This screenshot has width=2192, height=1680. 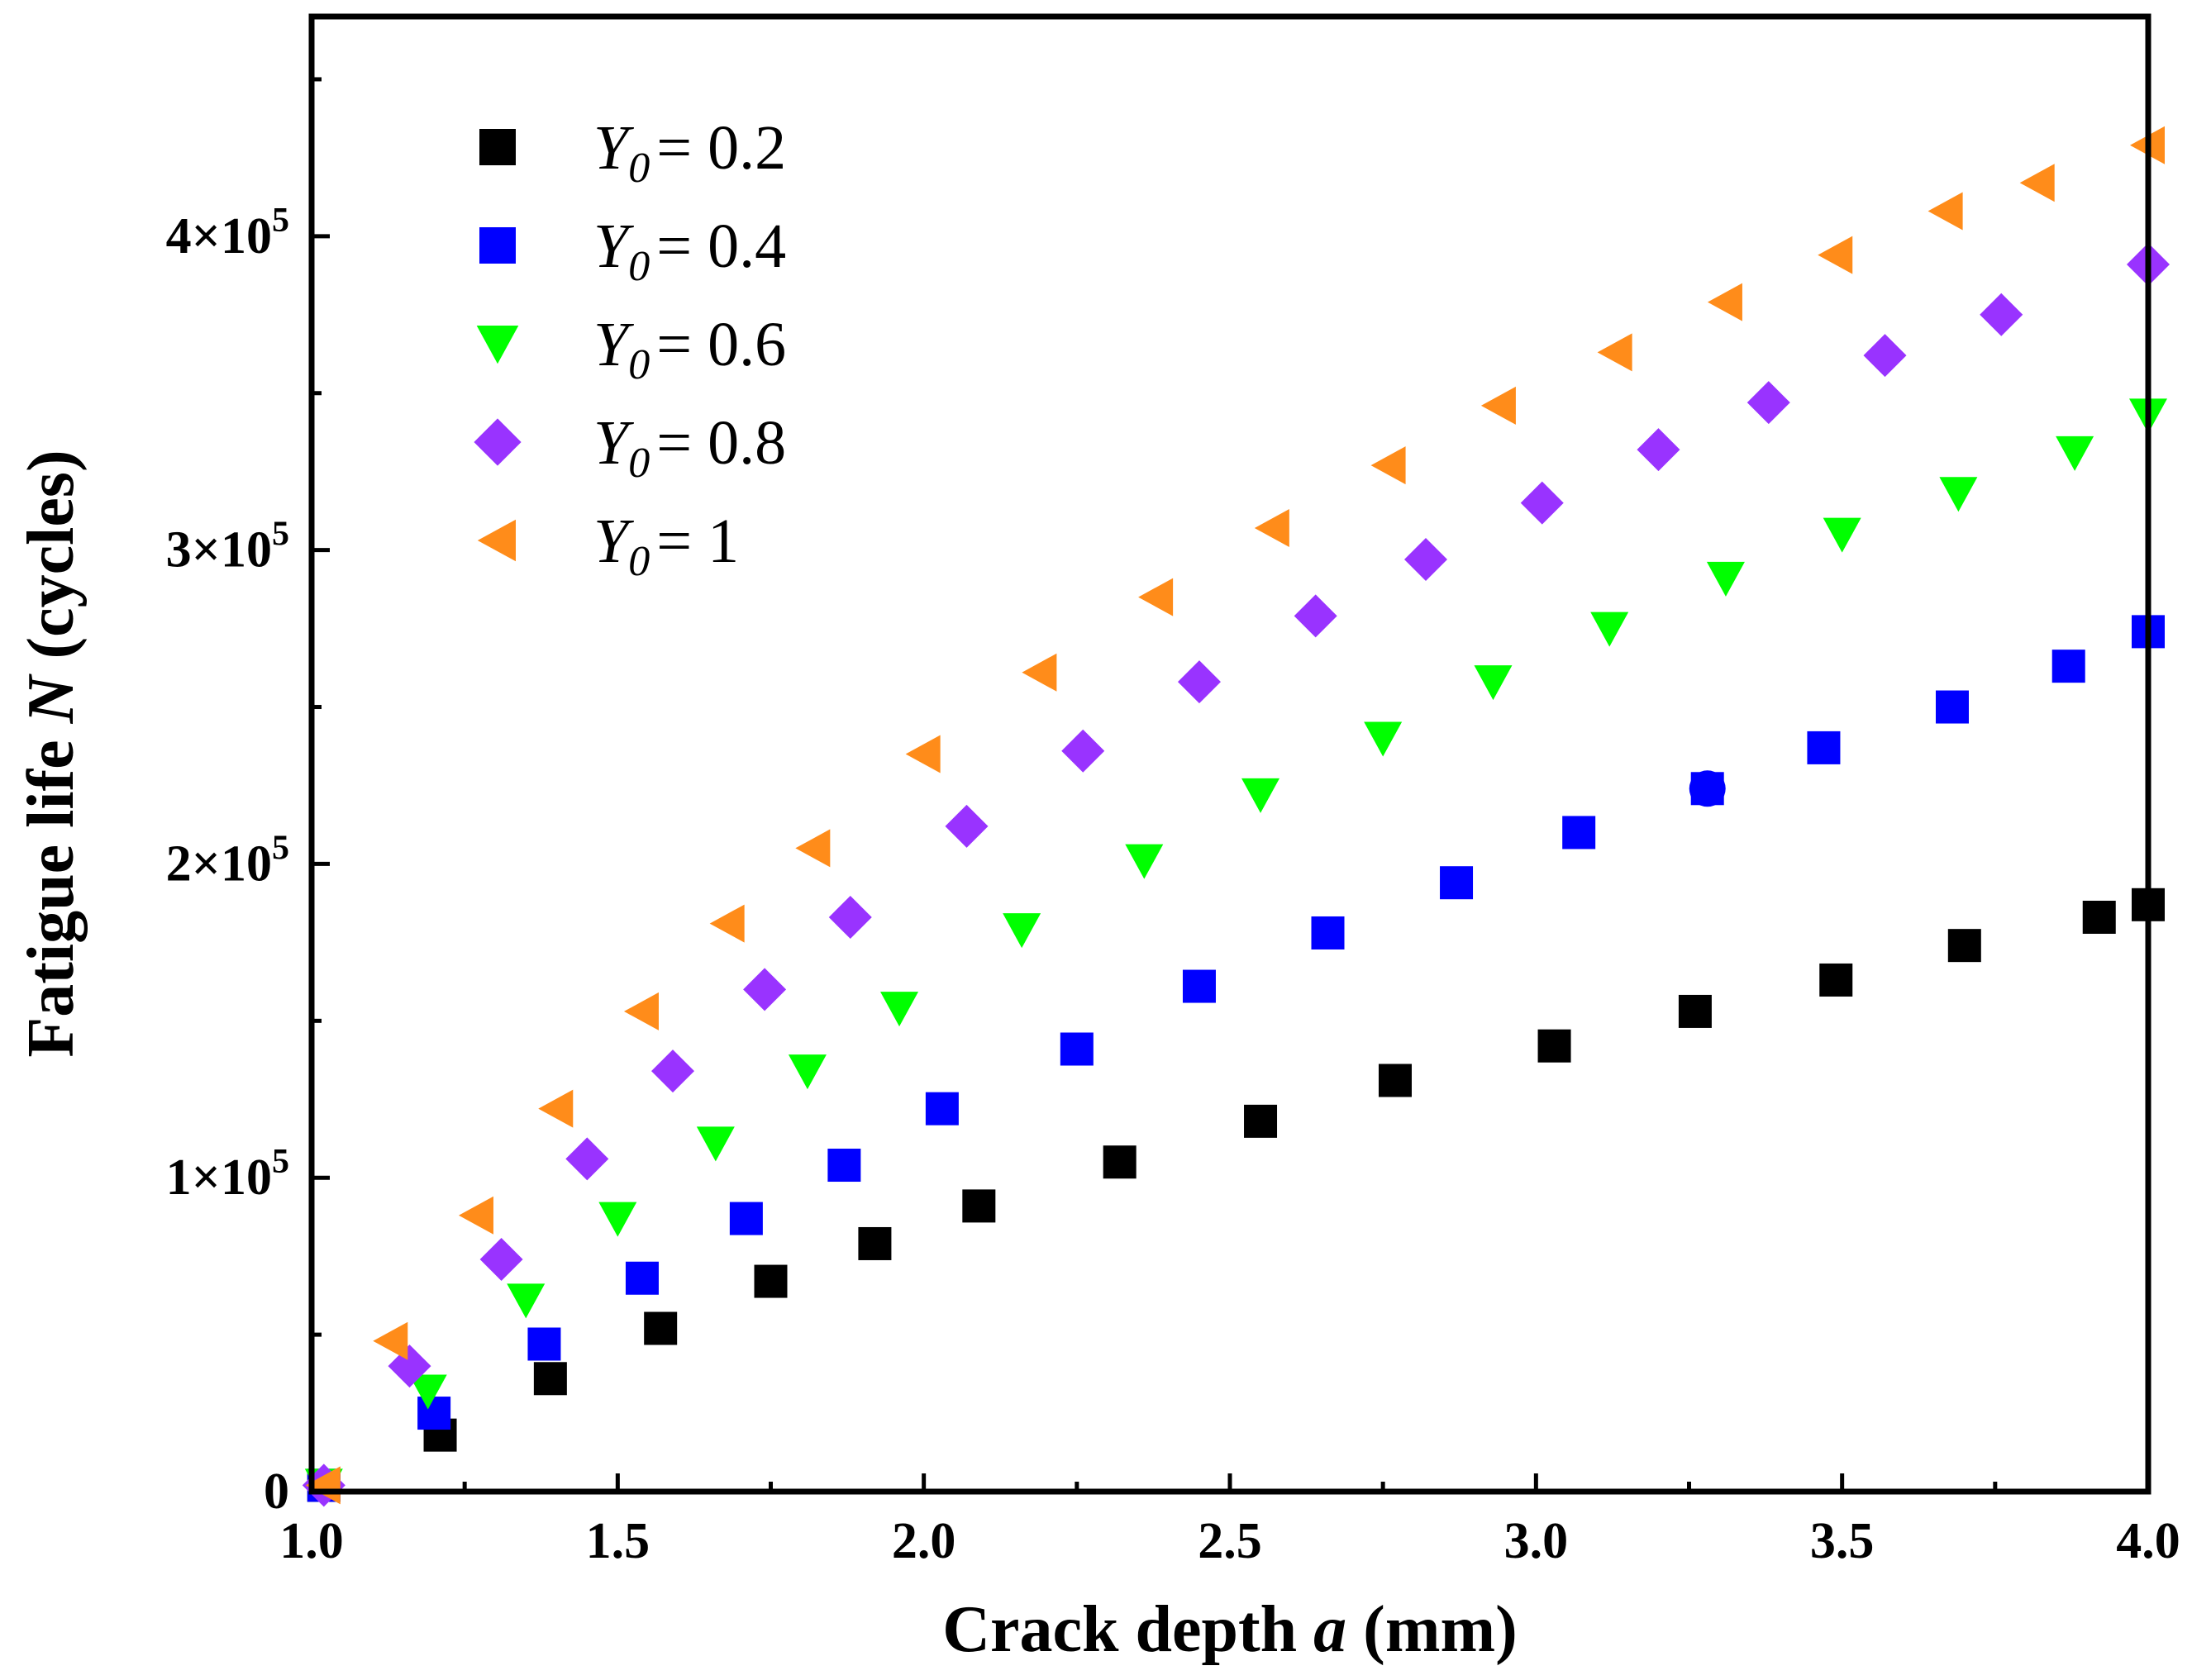 What do you see at coordinates (51, 753) in the screenshot?
I see `y-axis-title: Fatigue life N (cycles)` at bounding box center [51, 753].